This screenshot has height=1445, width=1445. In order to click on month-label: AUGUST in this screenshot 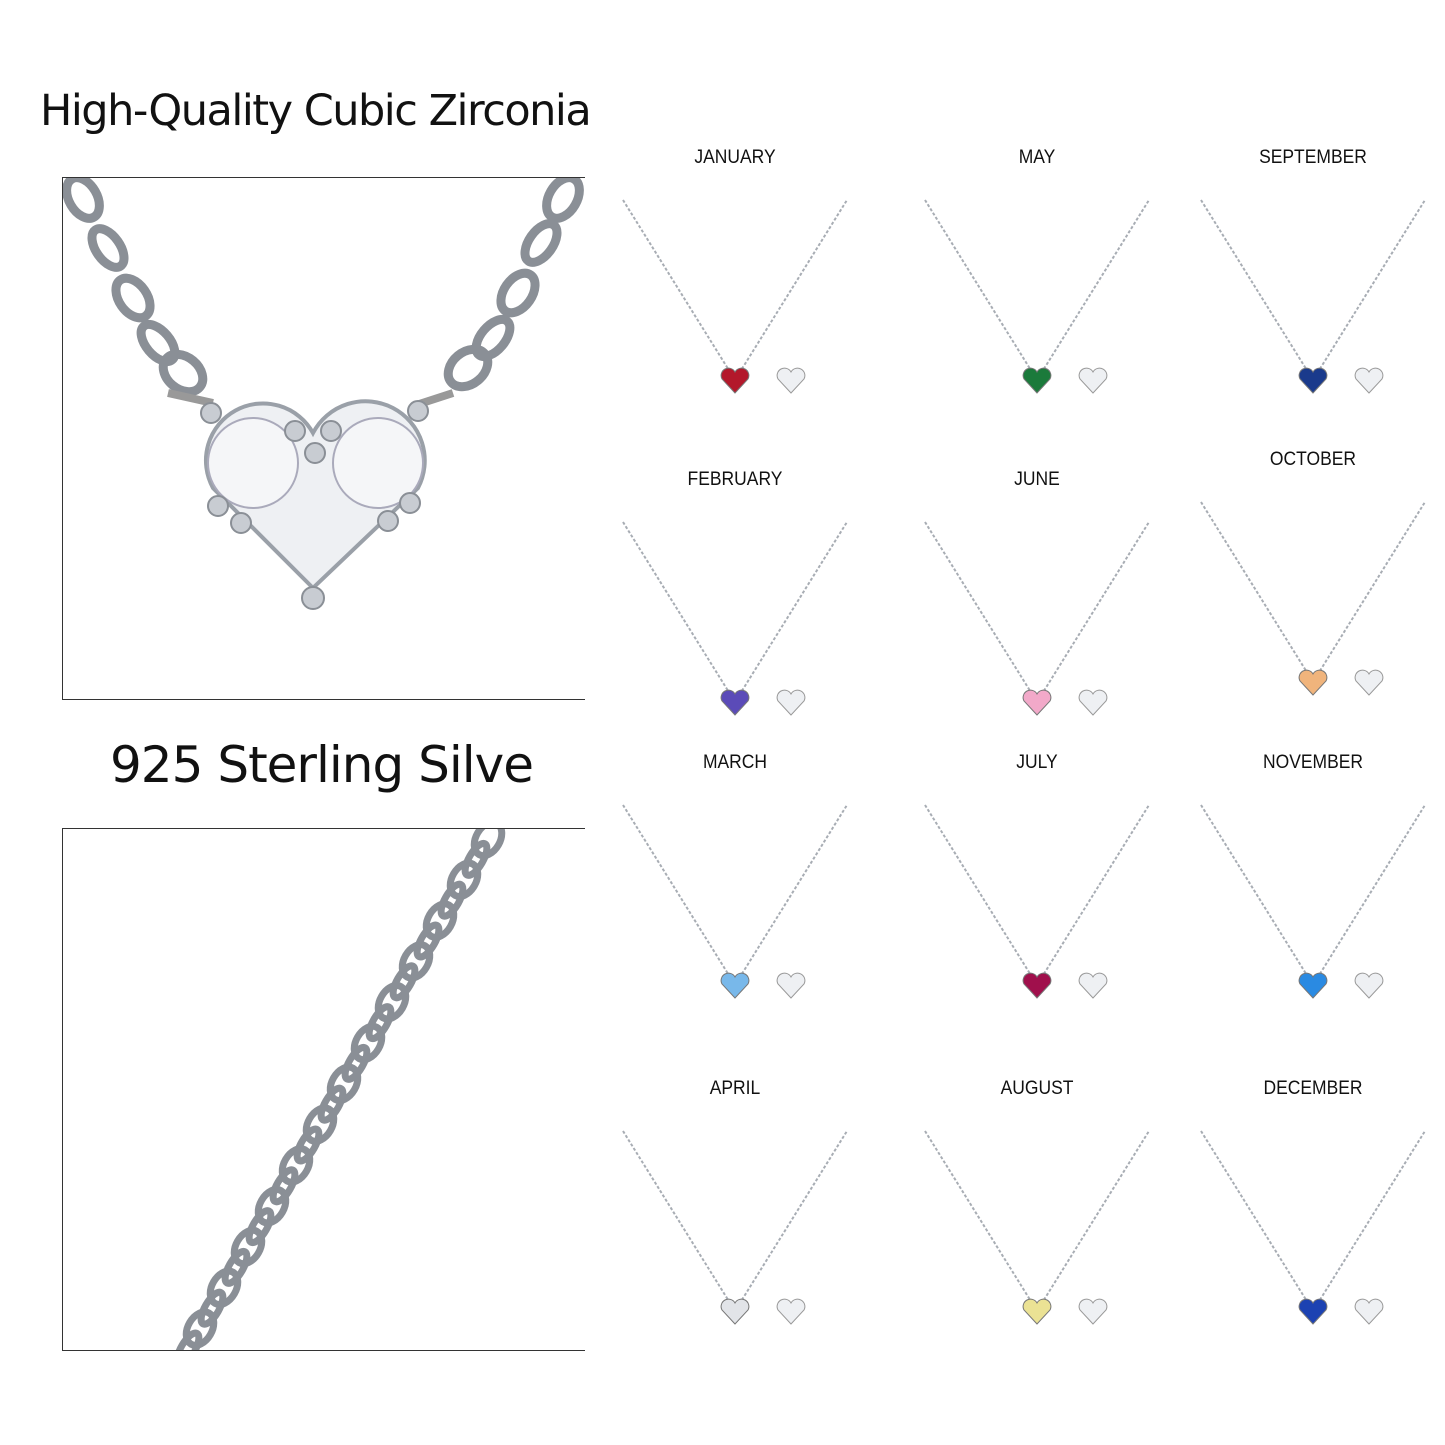, I will do `click(1037, 1088)`.